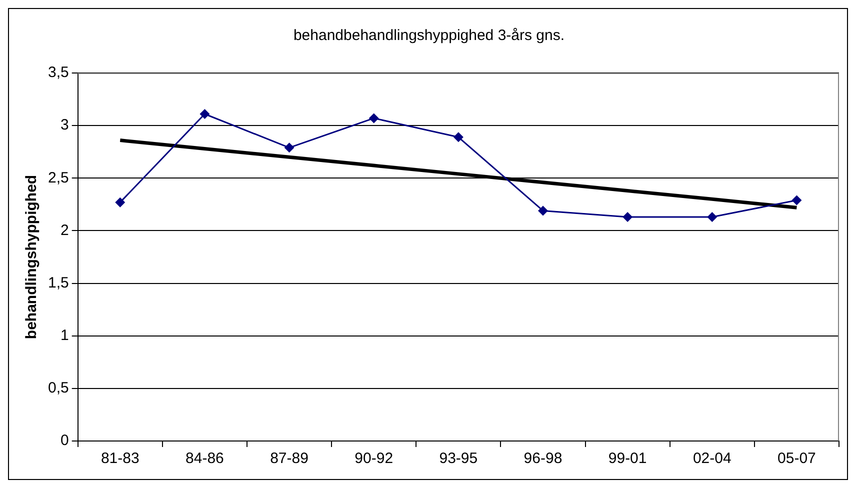  I want to click on y-tick-label: 1, so click(64, 335).